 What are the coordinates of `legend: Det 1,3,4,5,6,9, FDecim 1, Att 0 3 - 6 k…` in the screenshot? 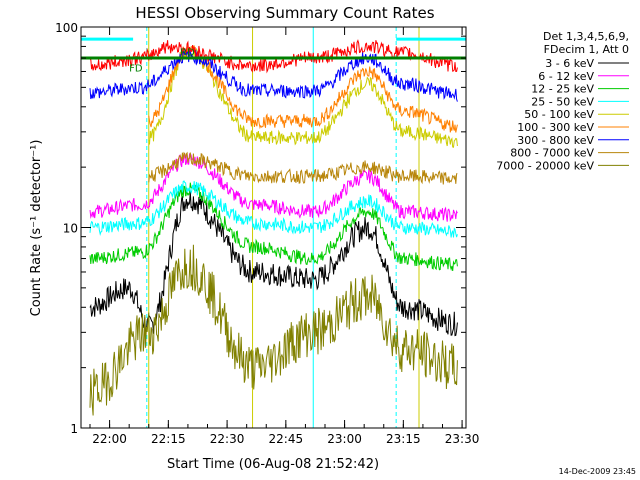 It's located at (562, 101).